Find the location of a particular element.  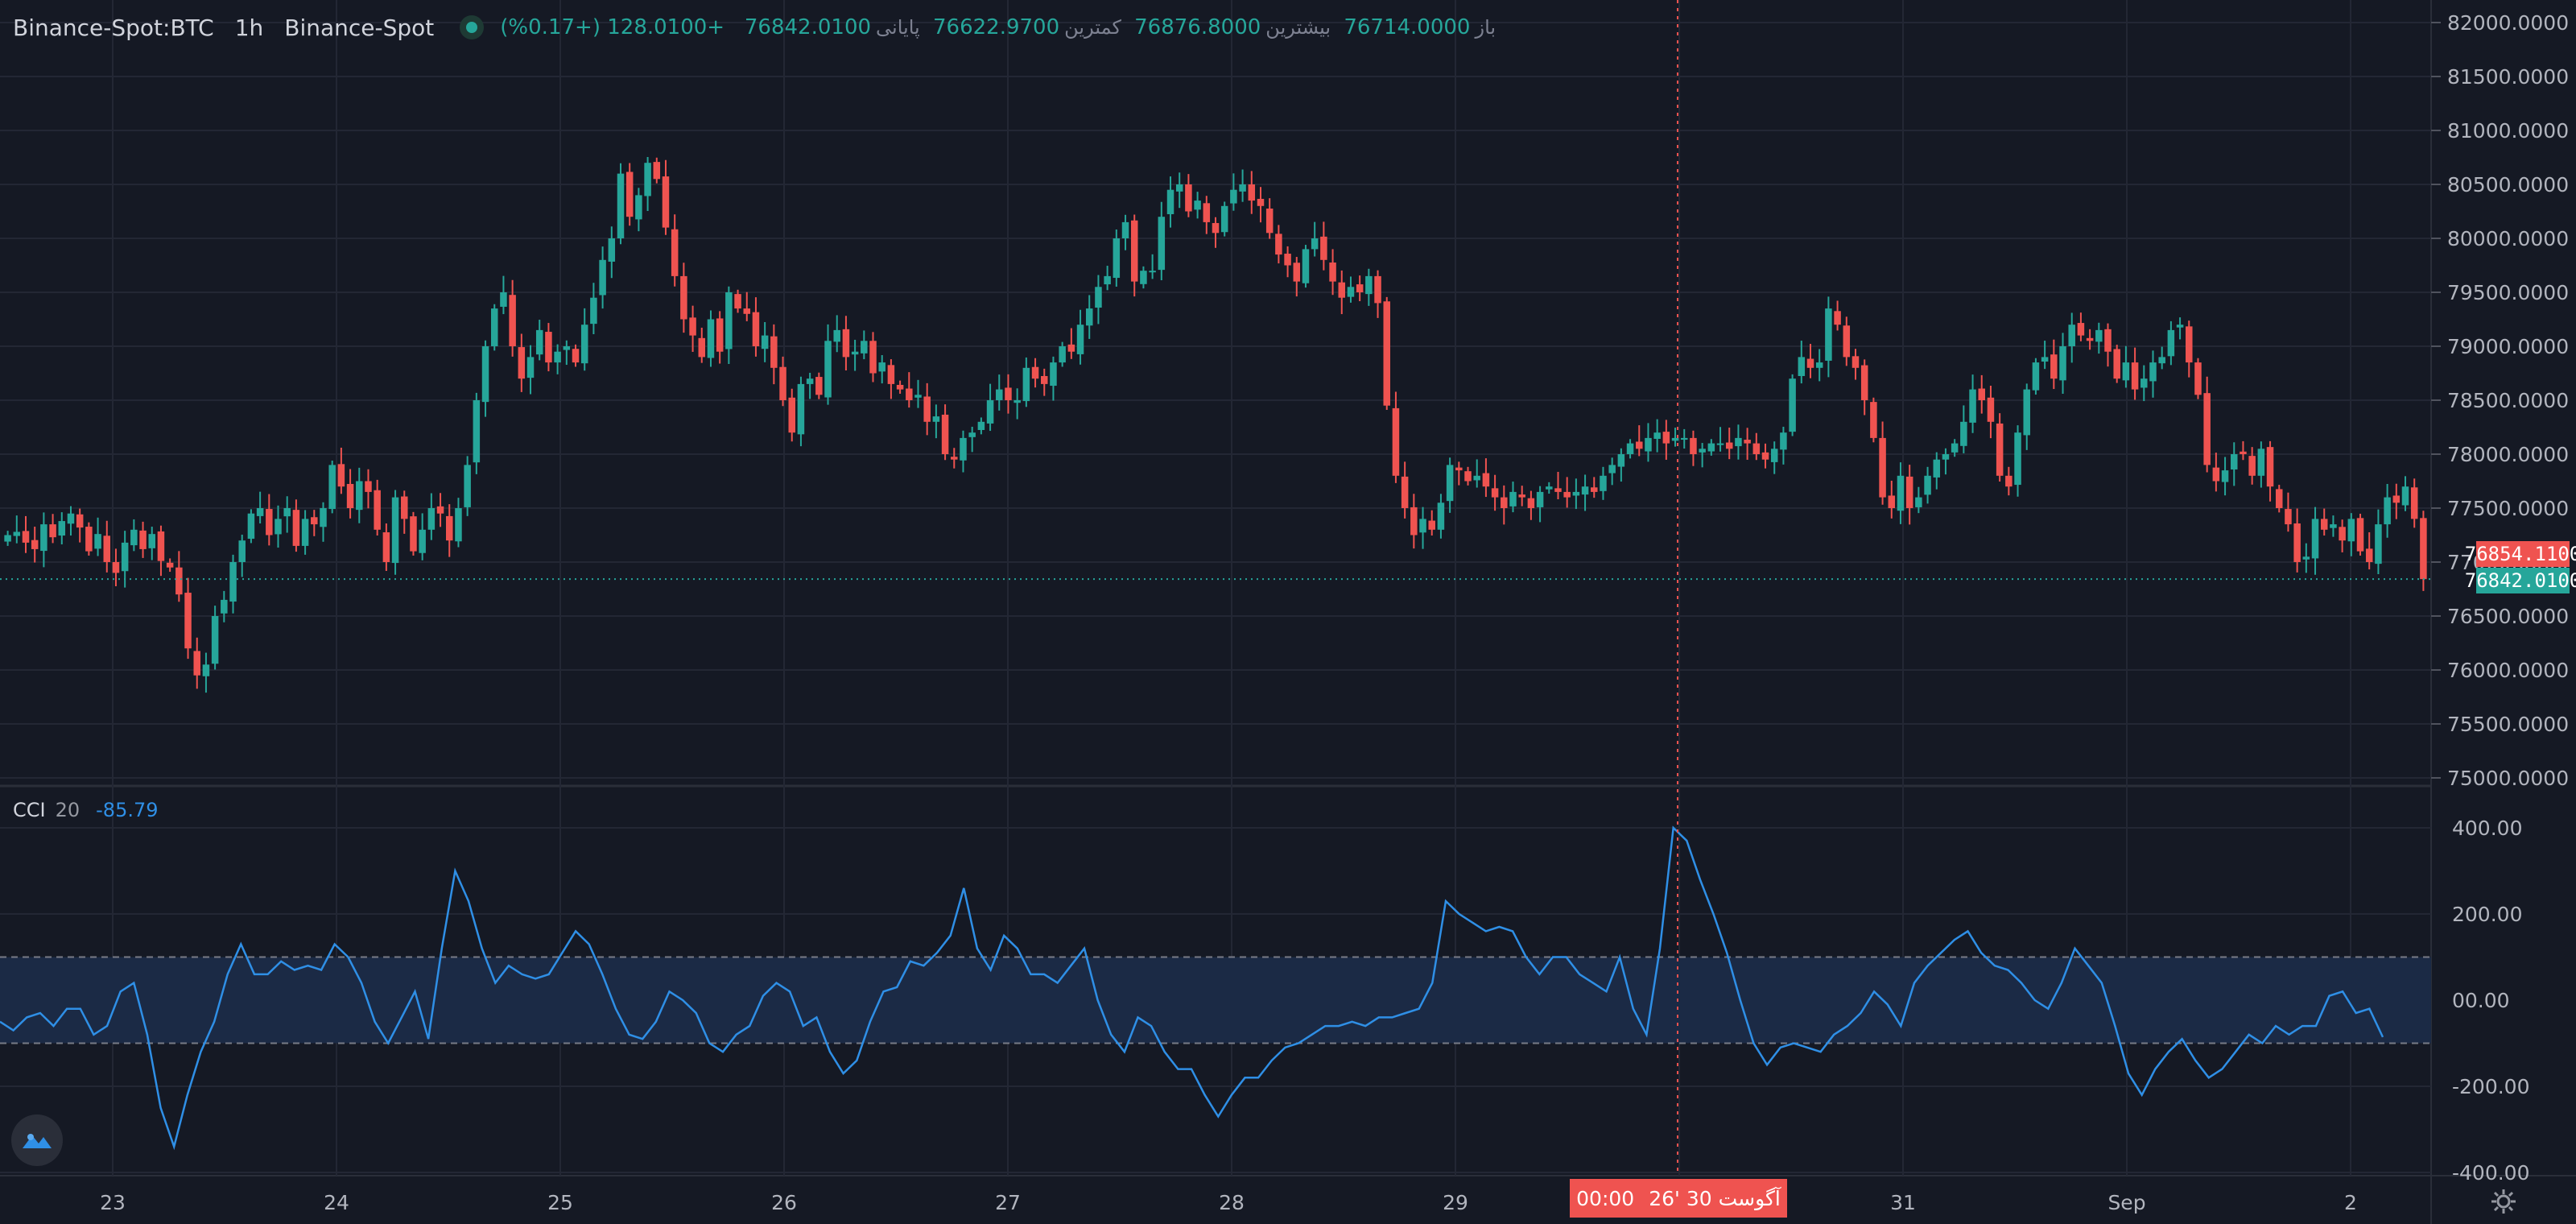

gear-icon is located at coordinates (2503, 1201).